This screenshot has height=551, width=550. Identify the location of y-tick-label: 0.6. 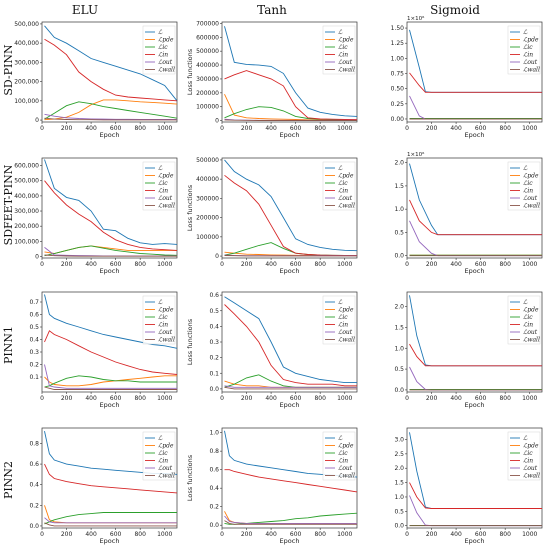
(214, 470).